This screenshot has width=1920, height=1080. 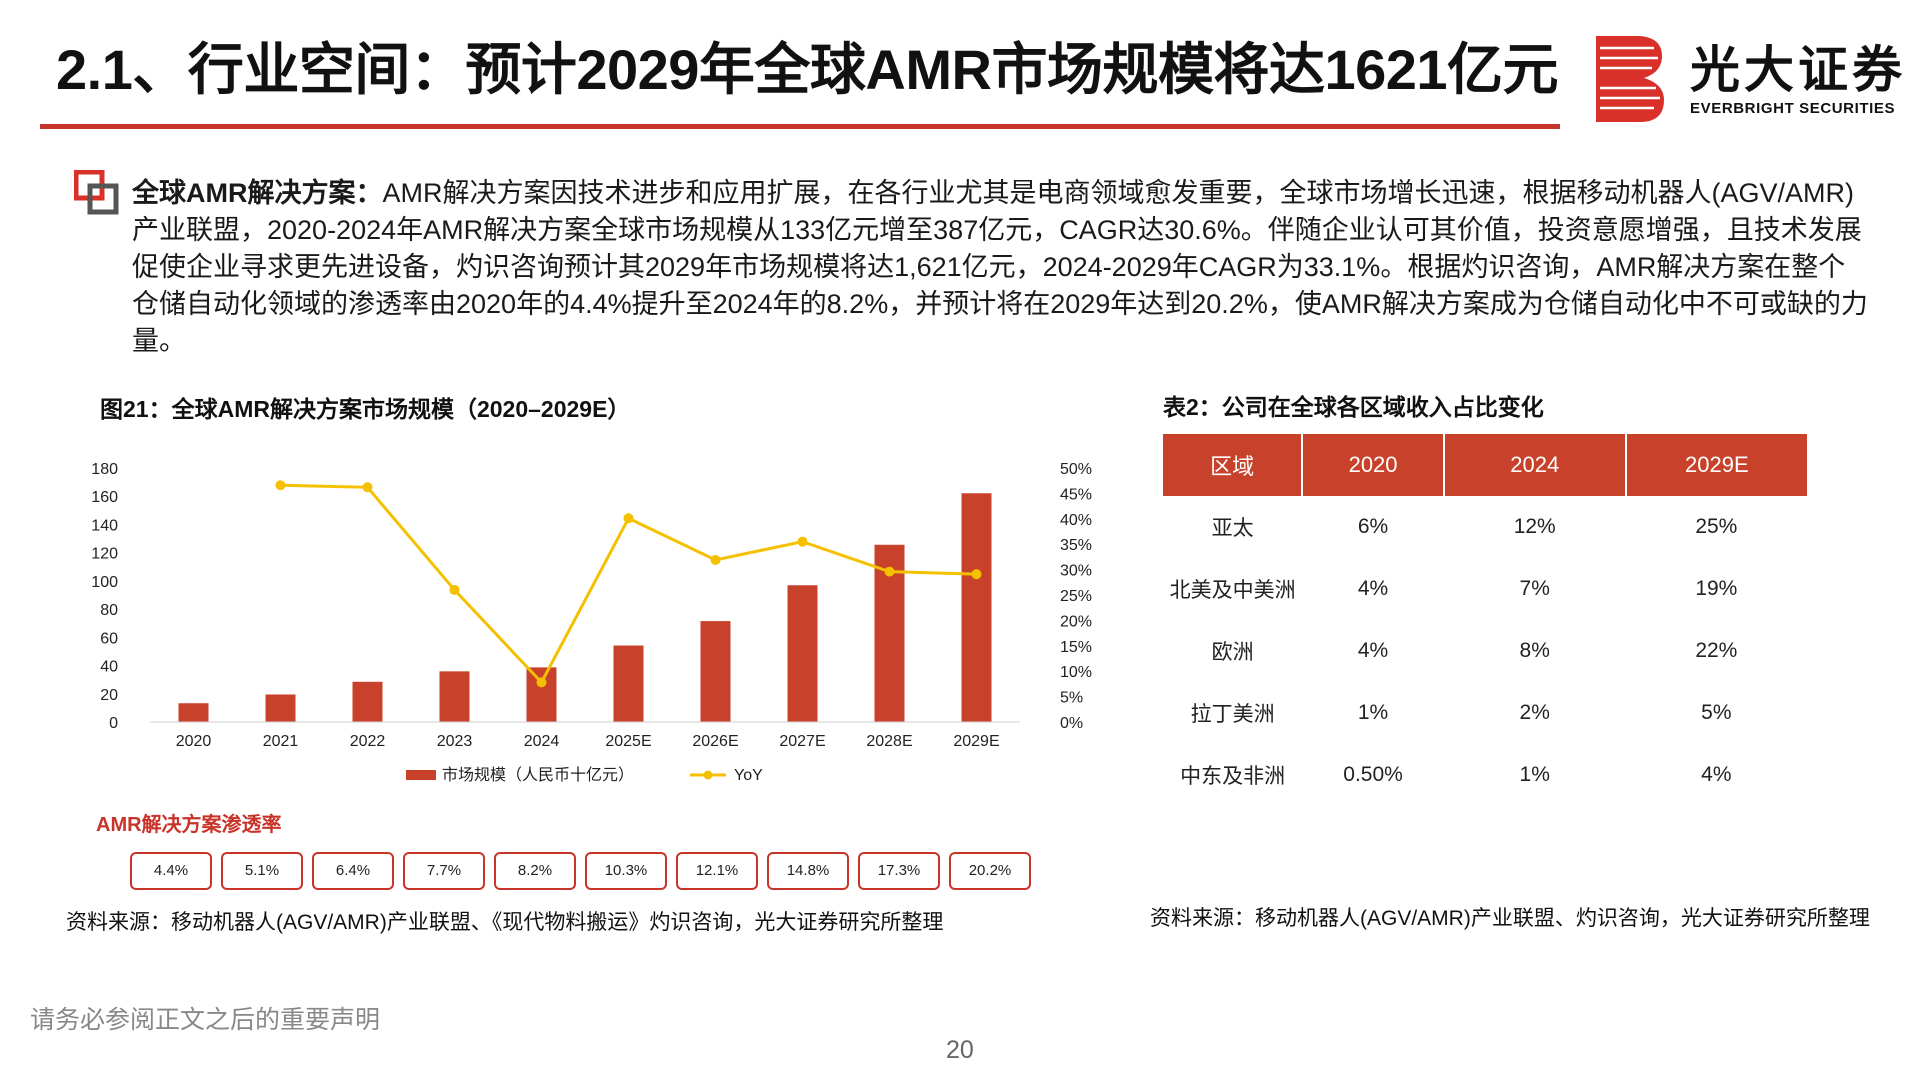 I want to click on table-header-cell: 2029E, so click(x=1716, y=465).